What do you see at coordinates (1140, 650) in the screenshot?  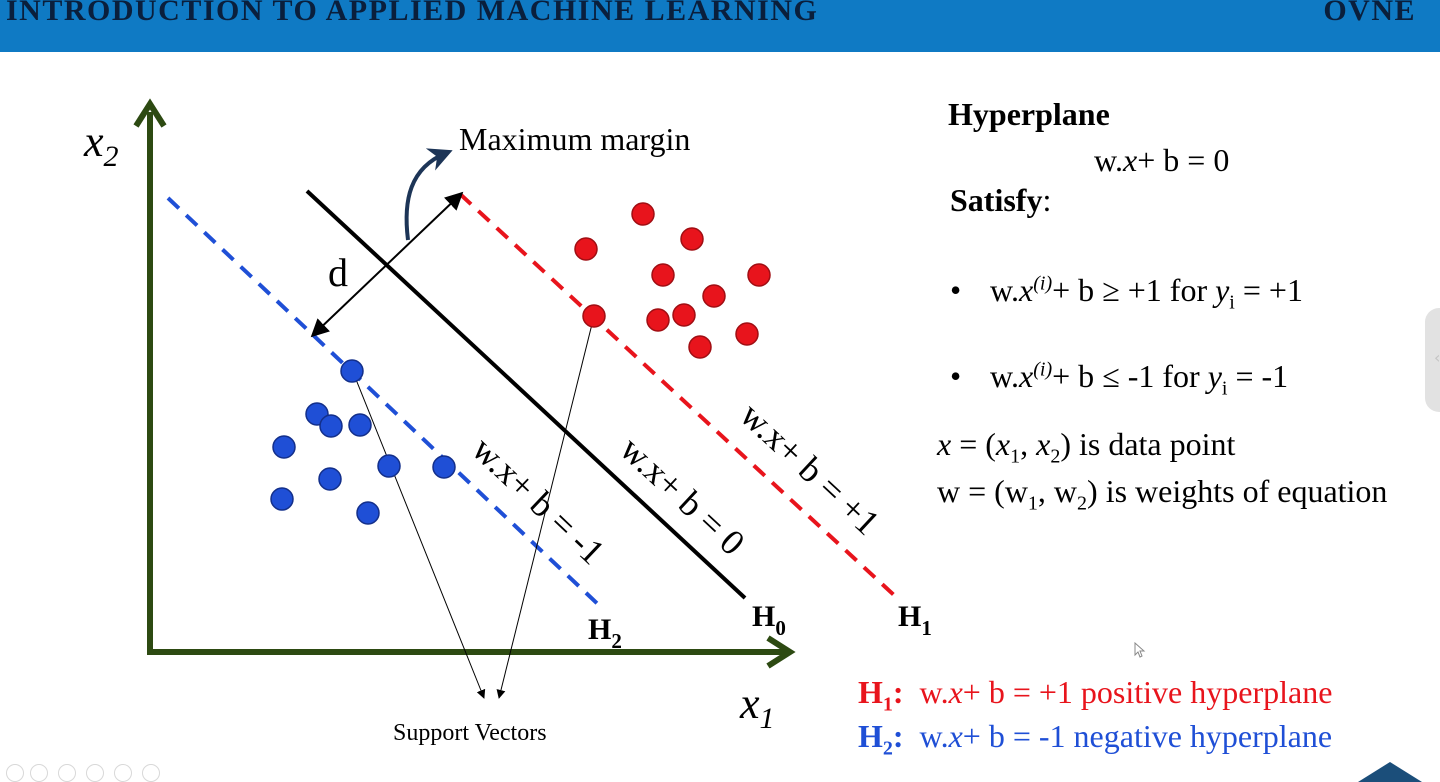 I see `mouse-pointer-icon` at bounding box center [1140, 650].